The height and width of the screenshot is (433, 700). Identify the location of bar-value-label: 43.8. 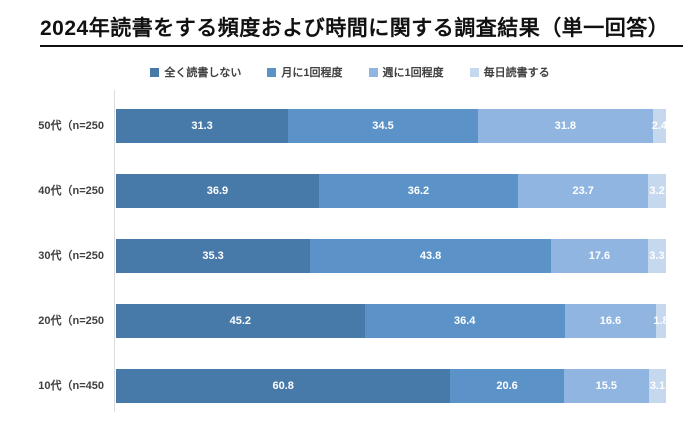
(430, 256).